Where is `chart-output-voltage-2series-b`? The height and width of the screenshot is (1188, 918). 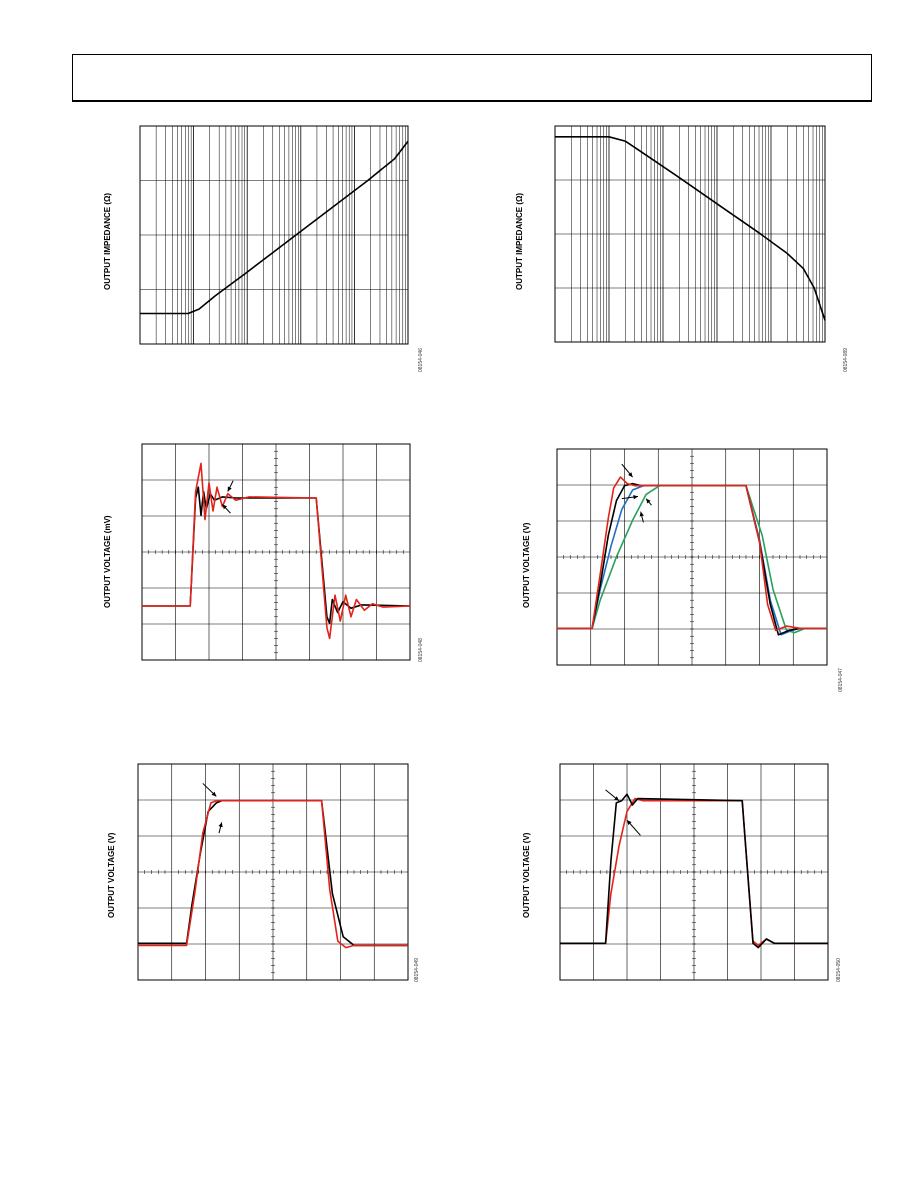 chart-output-voltage-2series-b is located at coordinates (694, 872).